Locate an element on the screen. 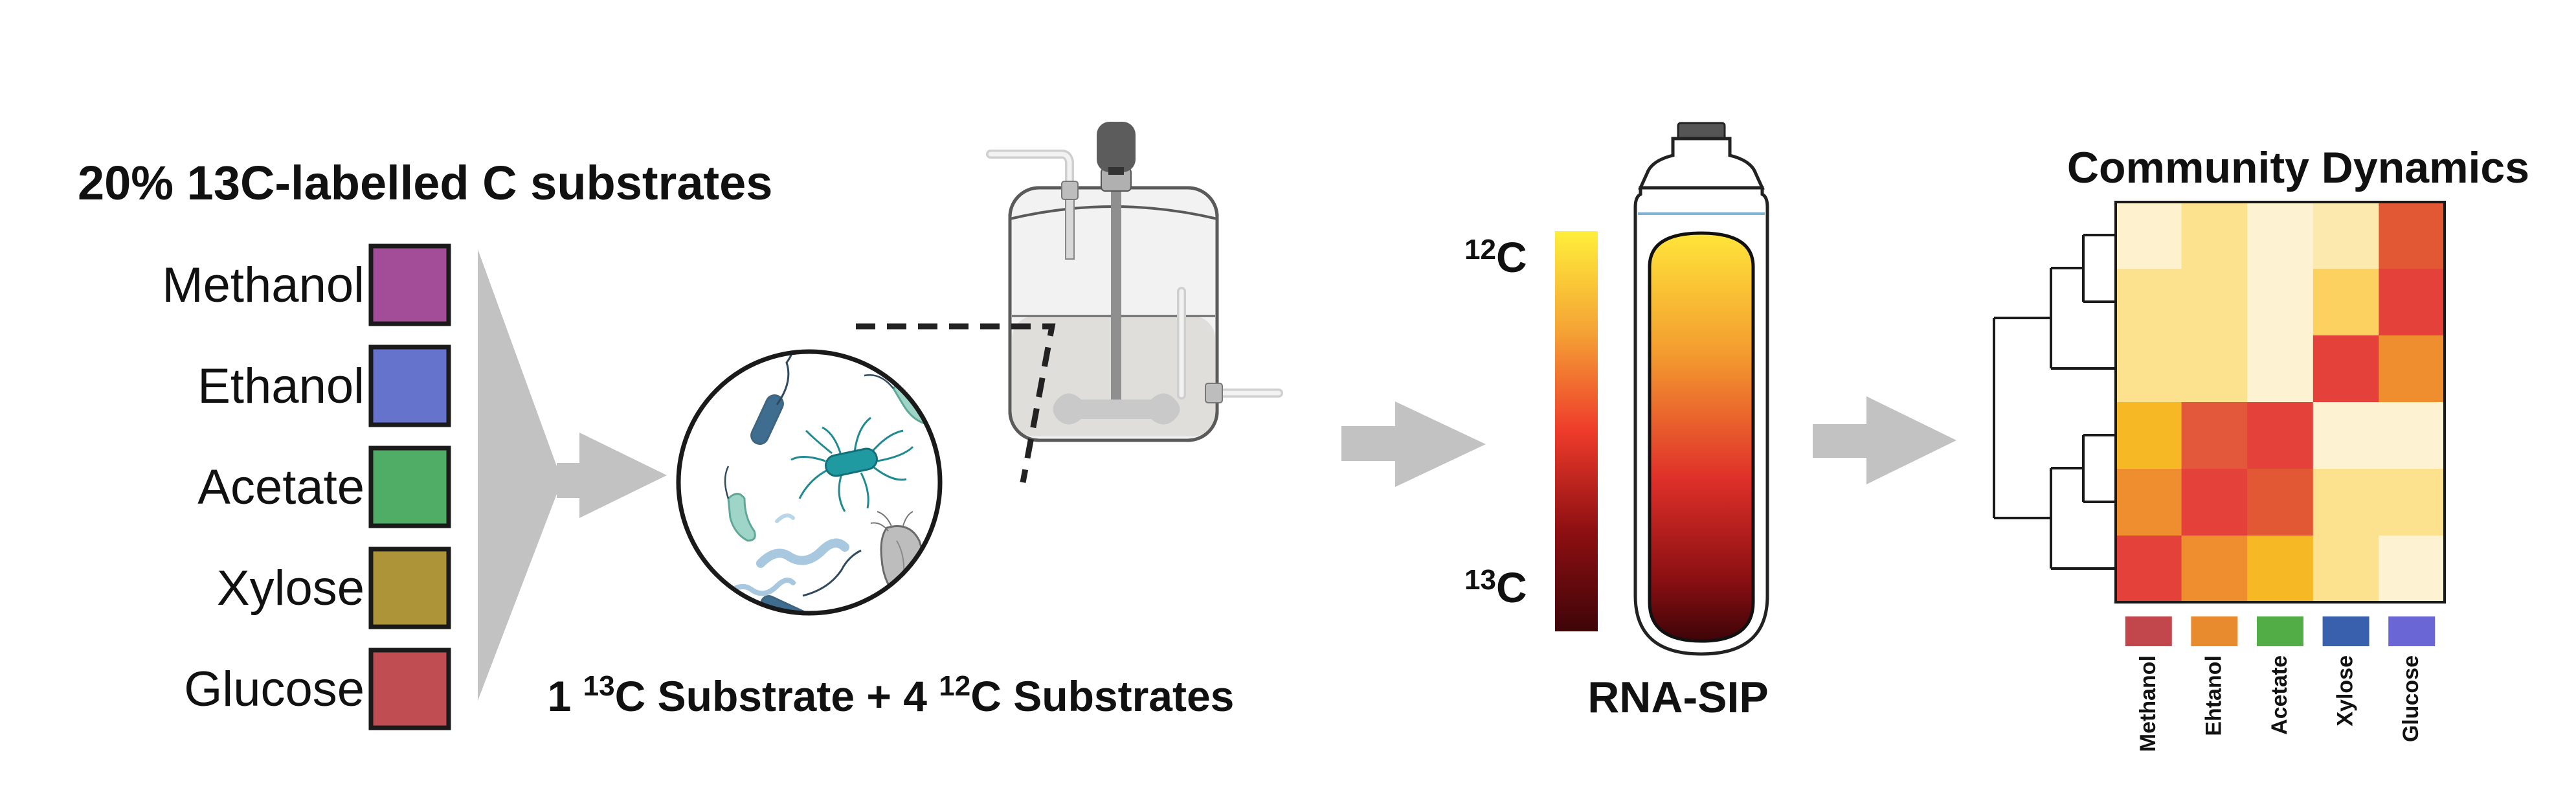 The image size is (2576, 801). legend-label: Methanol is located at coordinates (2148, 703).